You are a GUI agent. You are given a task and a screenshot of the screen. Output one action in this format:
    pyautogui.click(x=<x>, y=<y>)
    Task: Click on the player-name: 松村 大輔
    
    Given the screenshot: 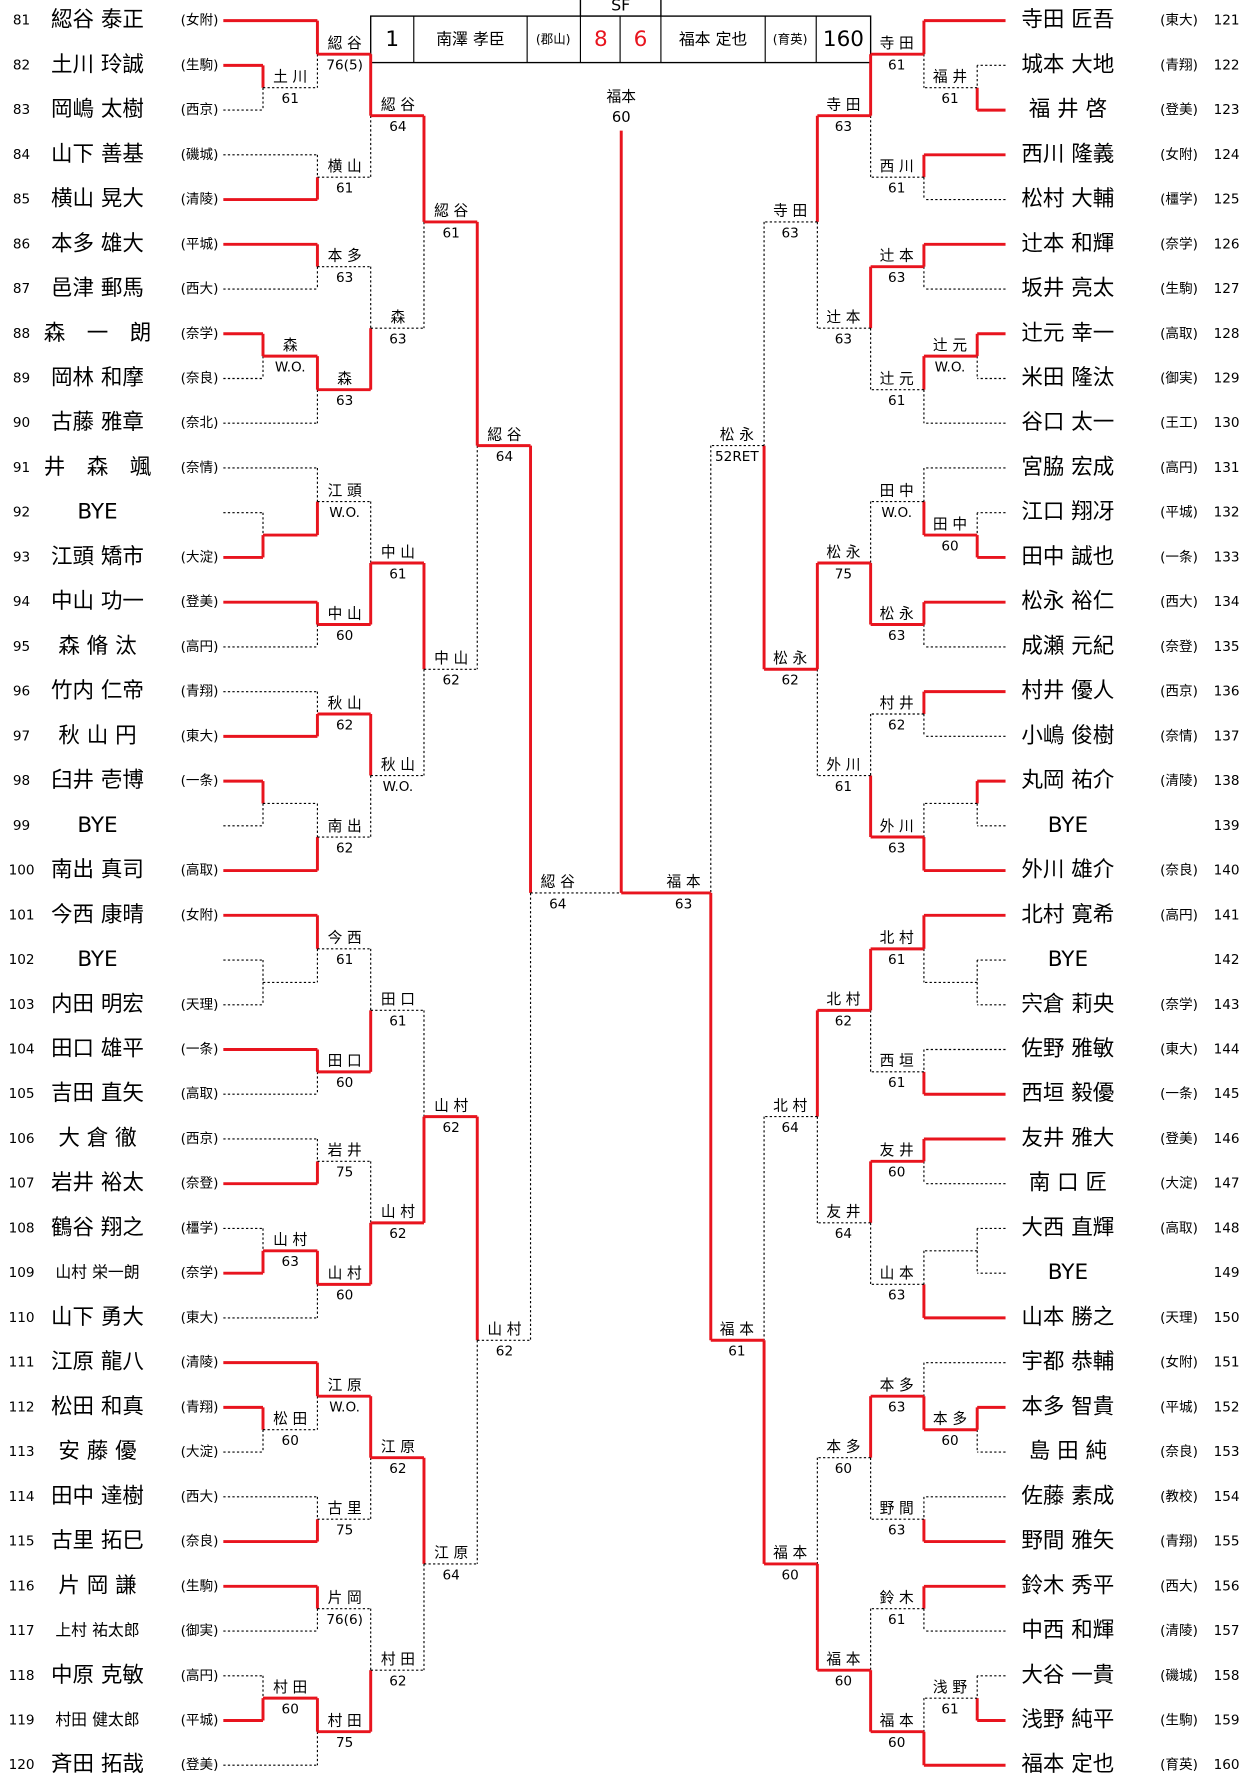 What is the action you would take?
    pyautogui.click(x=1067, y=199)
    